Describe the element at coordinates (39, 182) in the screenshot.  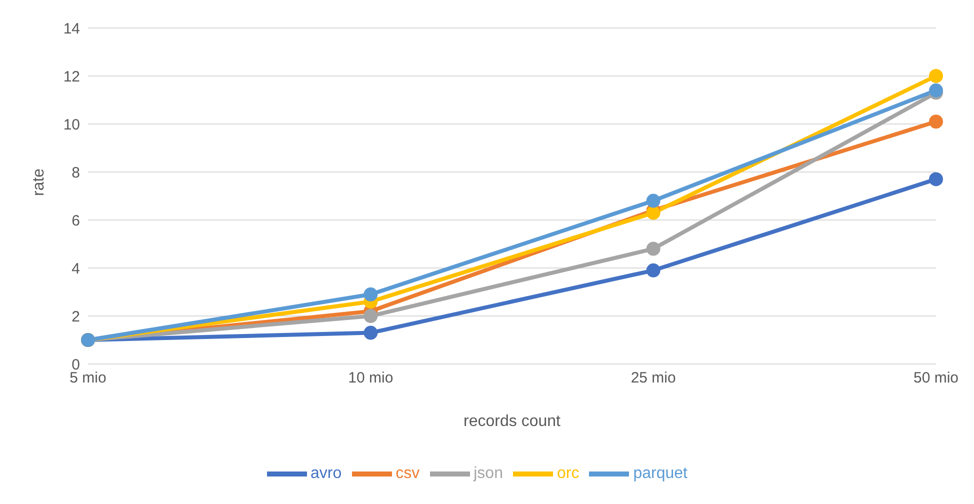
I see `y-axis-title: rate` at that location.